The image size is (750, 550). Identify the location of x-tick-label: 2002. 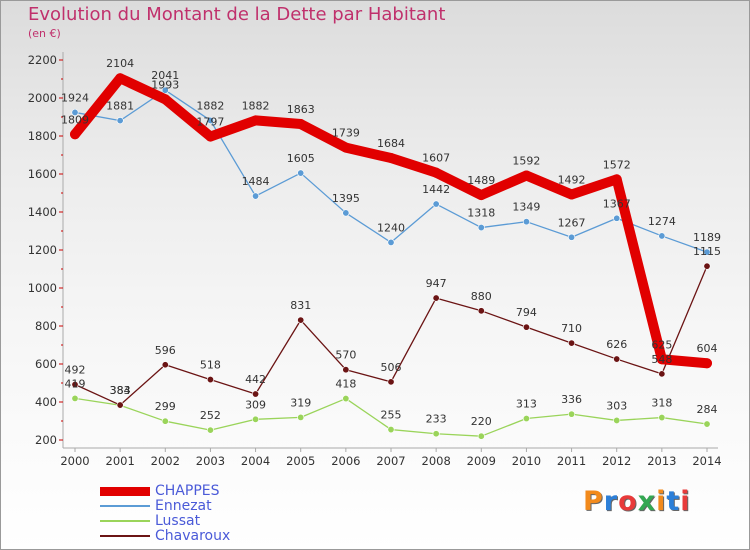
(165, 461).